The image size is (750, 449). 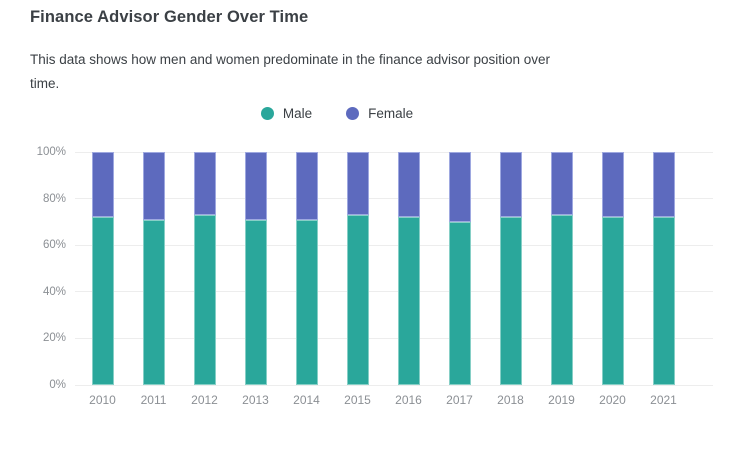 What do you see at coordinates (54, 245) in the screenshot?
I see `y-tick-label: 60%` at bounding box center [54, 245].